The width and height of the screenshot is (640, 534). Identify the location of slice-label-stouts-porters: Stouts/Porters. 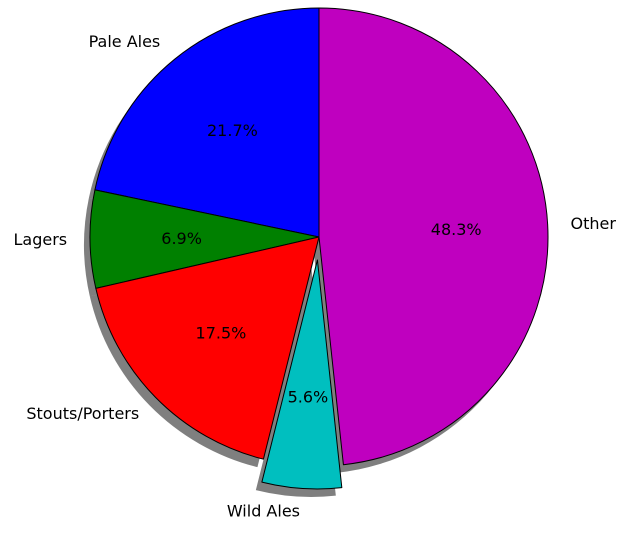
(82, 413).